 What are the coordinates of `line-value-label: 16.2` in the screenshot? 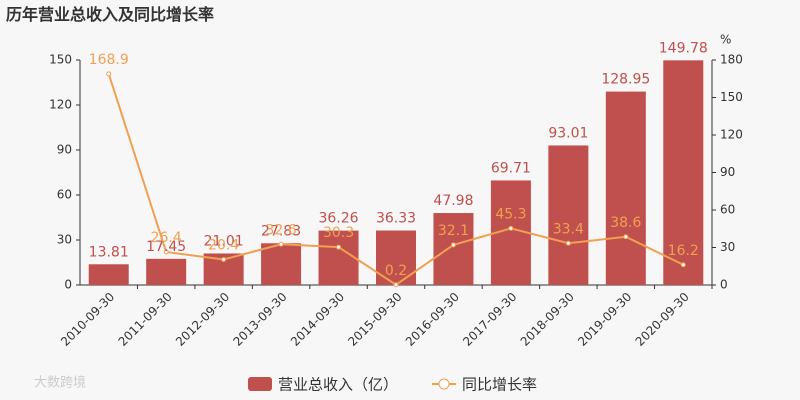 It's located at (683, 251).